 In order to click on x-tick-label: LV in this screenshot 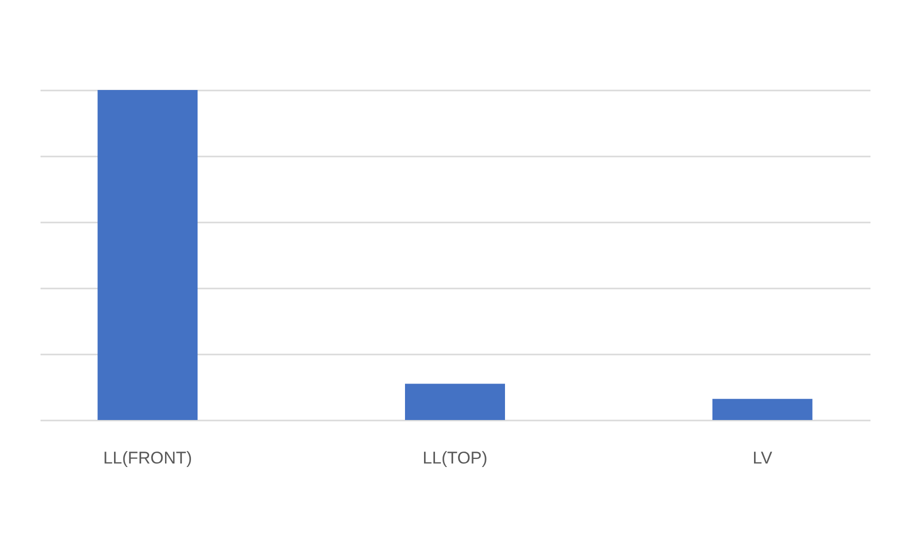, I will do `click(762, 458)`.